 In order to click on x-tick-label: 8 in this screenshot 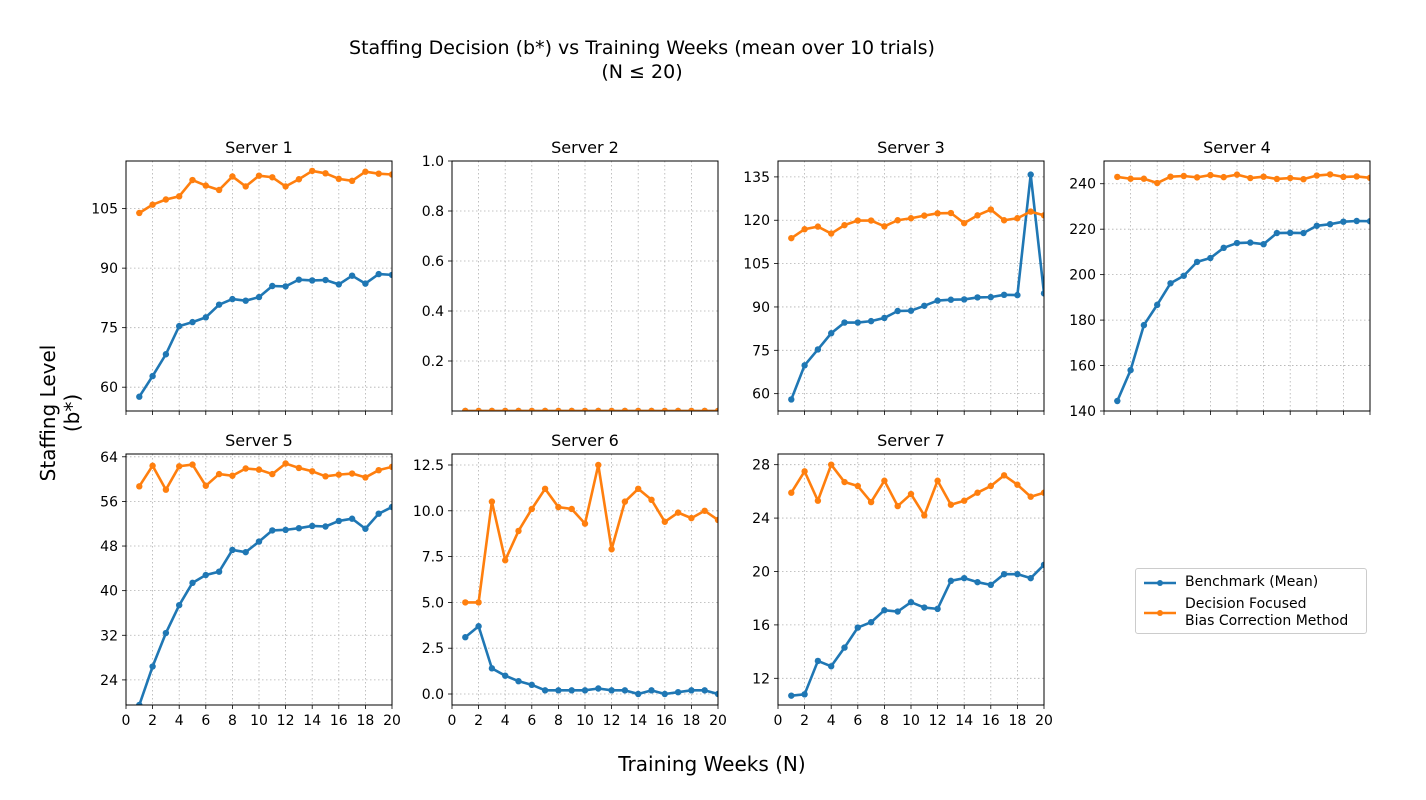, I will do `click(558, 721)`.